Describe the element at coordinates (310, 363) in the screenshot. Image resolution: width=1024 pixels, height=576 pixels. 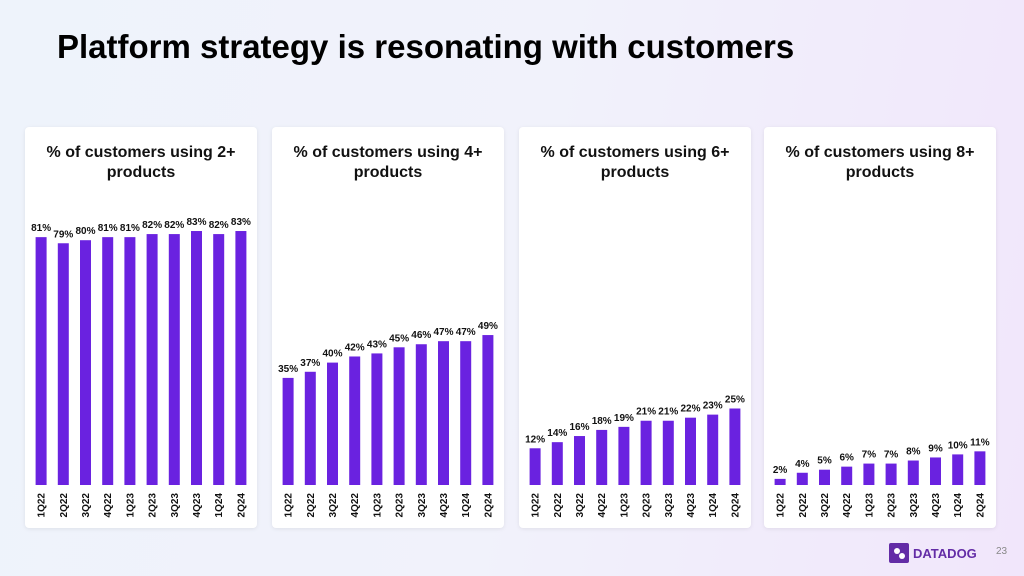
I see `value-label: 37%` at that location.